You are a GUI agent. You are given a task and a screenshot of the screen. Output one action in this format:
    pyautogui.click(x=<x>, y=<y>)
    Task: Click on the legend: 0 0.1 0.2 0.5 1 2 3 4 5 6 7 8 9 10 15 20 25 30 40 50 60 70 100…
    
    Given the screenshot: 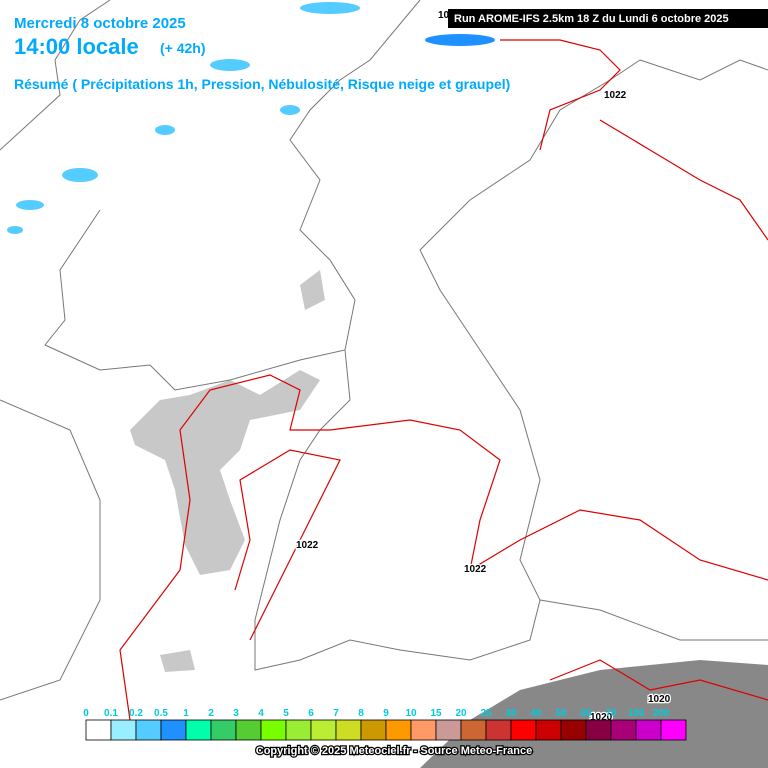 What is the action you would take?
    pyautogui.click(x=385, y=724)
    